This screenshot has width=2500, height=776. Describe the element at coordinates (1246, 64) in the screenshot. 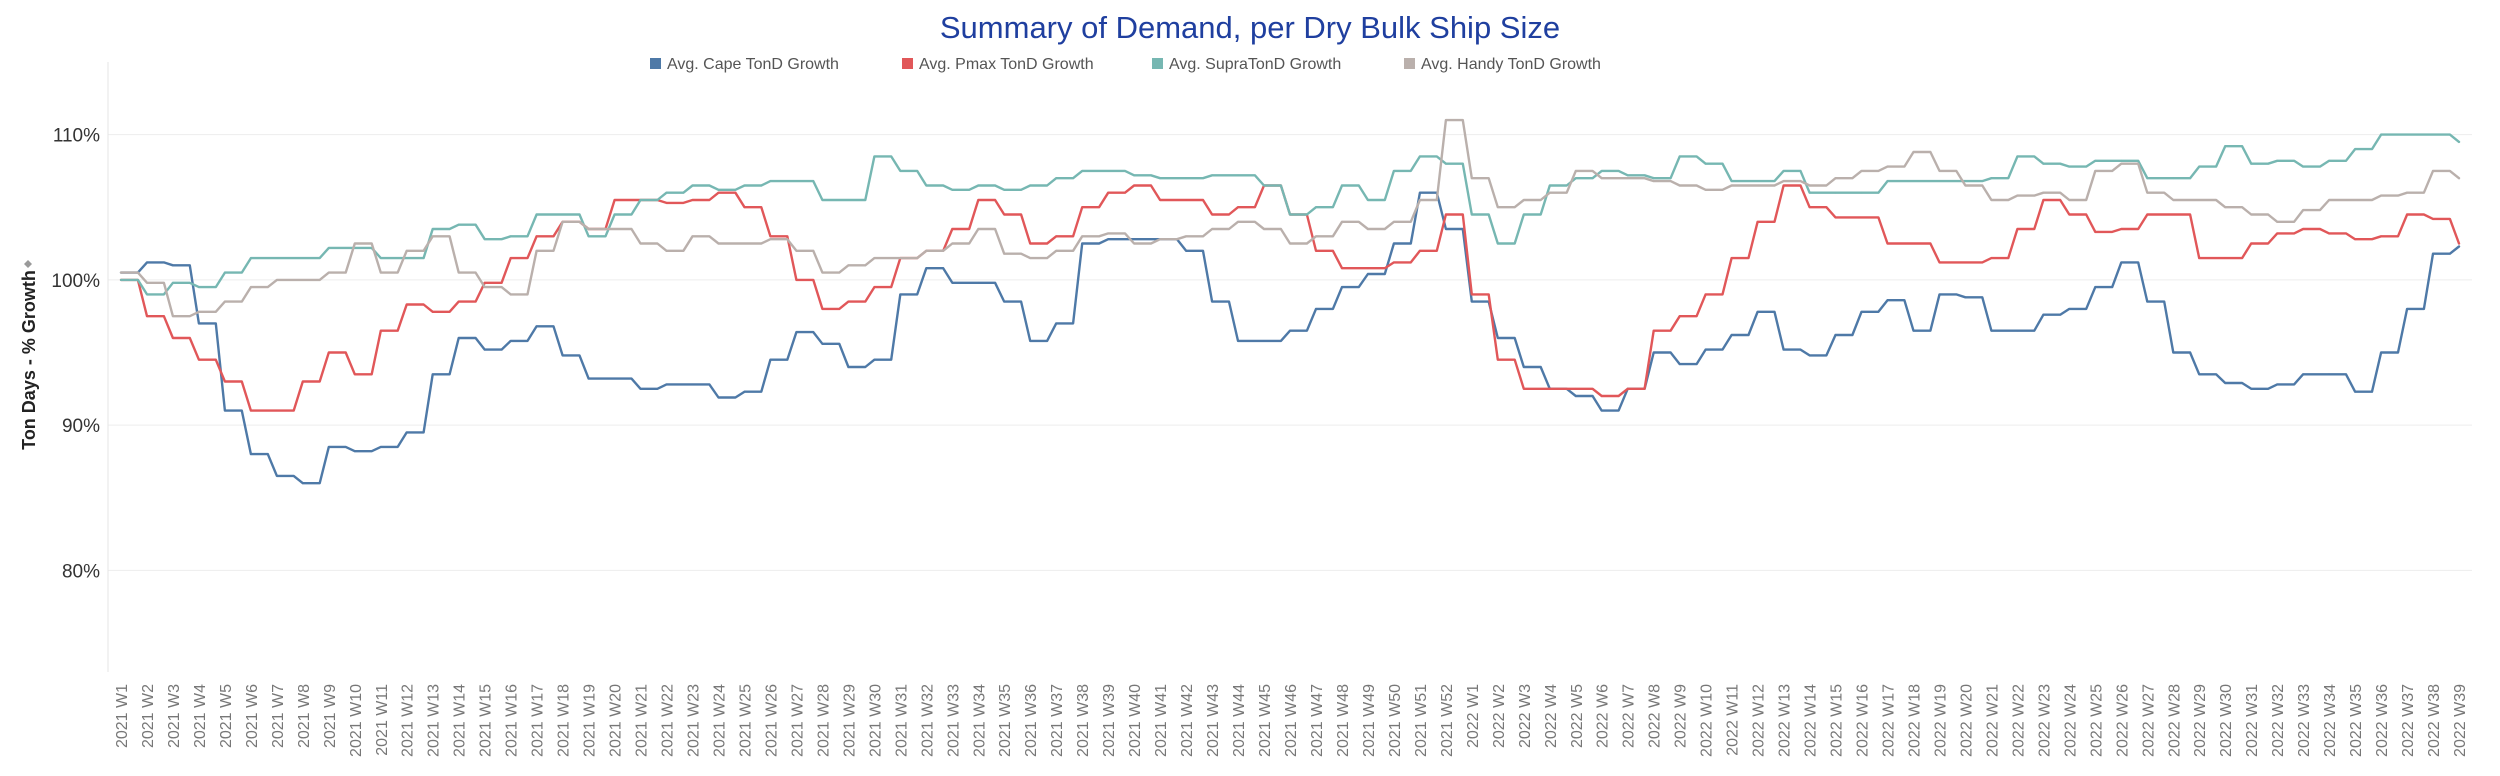

I see `legend-item-avg-supratond-growth: Avg. SupraTonD Growth` at that location.